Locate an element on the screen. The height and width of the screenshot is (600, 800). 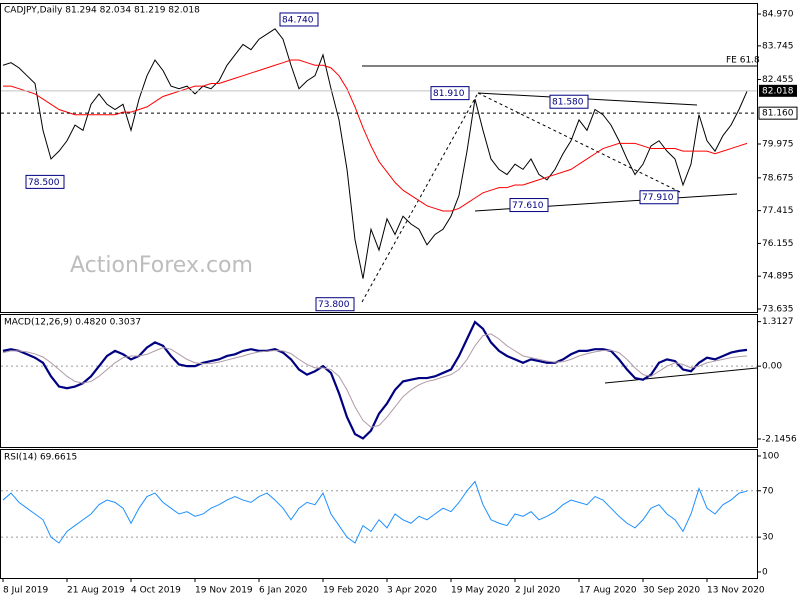
price-box is located at coordinates (778, 90).